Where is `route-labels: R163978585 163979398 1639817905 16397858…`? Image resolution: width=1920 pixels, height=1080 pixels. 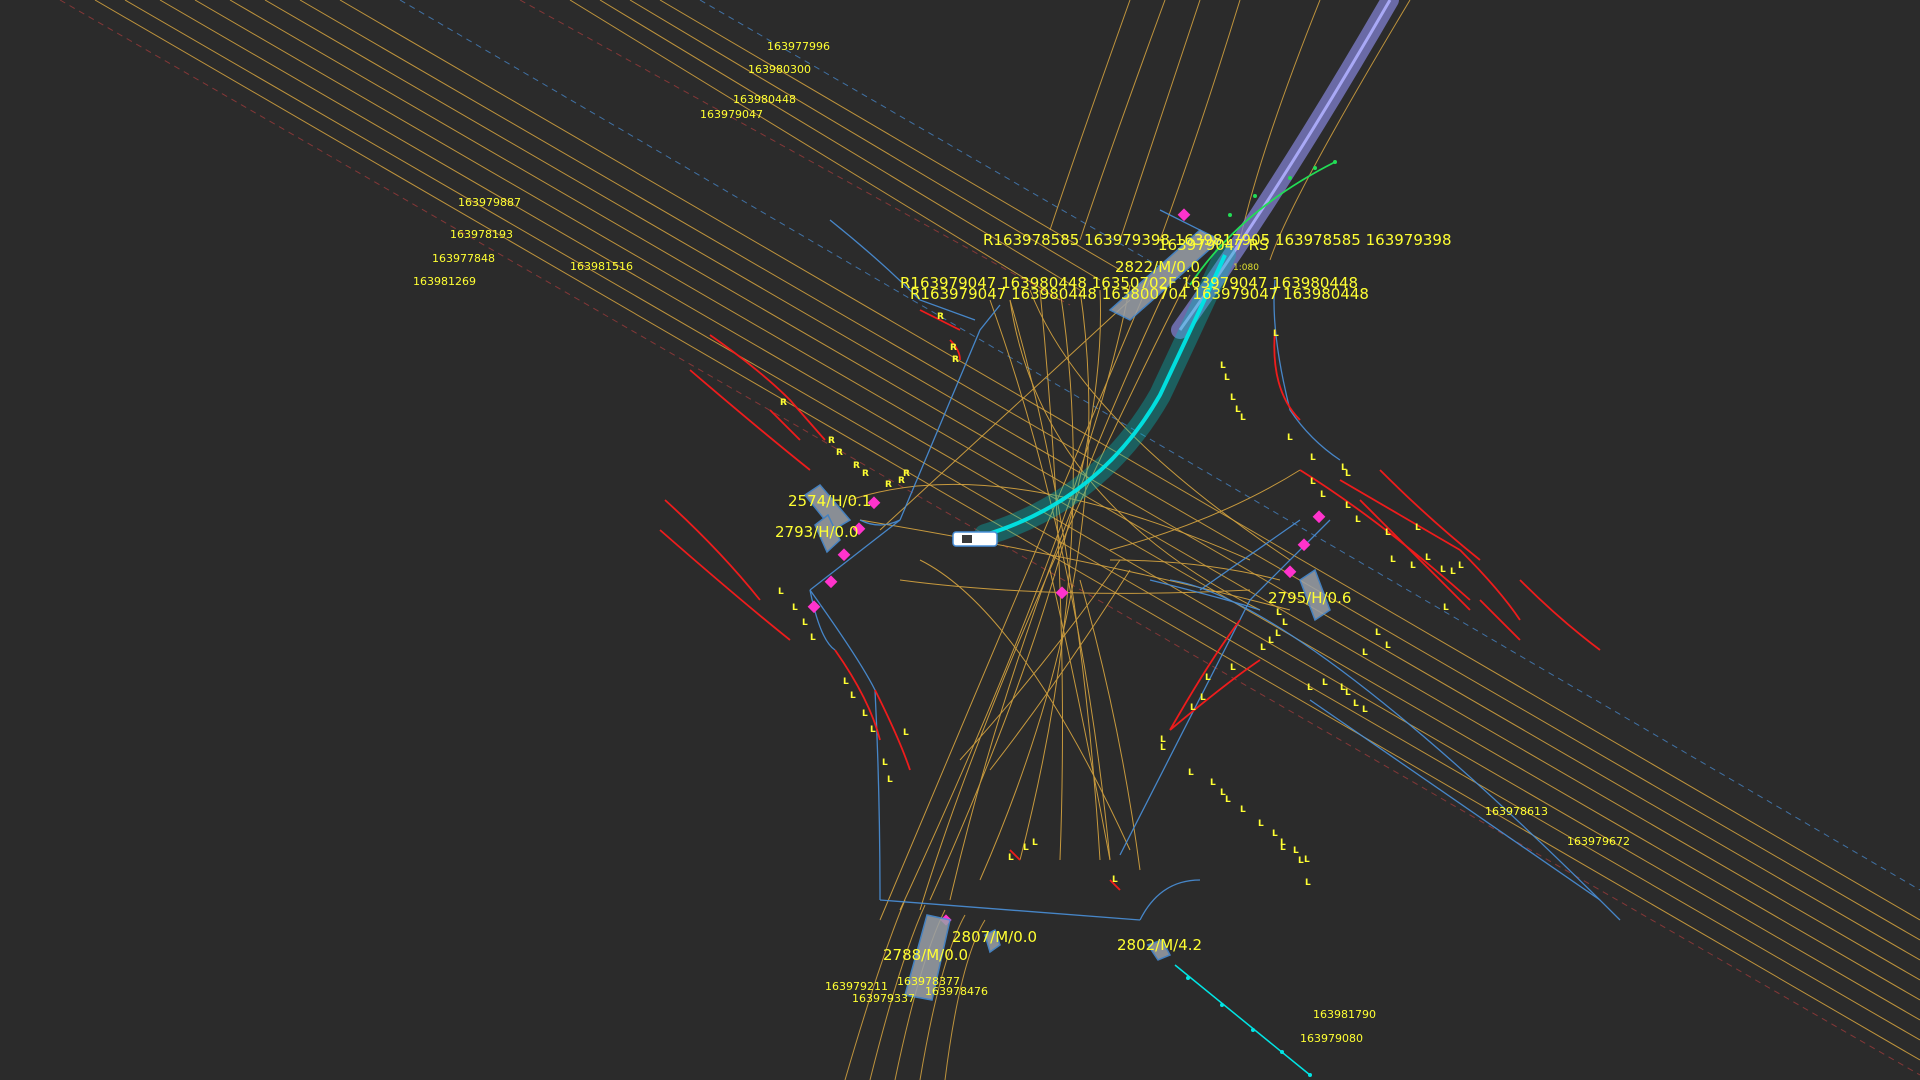 route-labels: R163978585 163979398 1639817905 16397858… is located at coordinates (1176, 267).